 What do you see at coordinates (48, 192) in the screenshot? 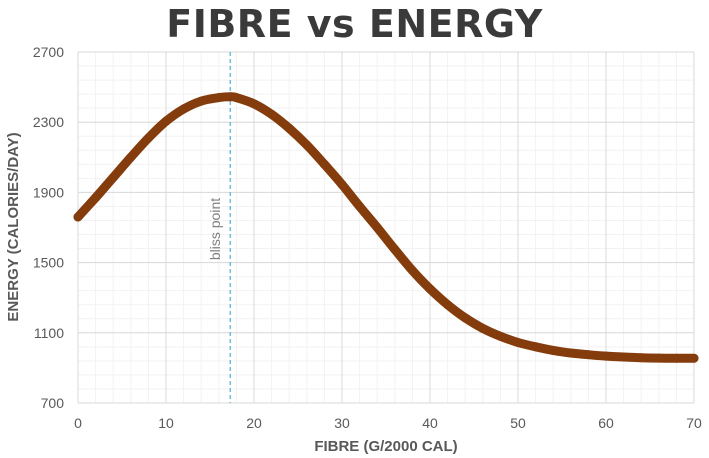
I see `y-tick-label: 1900` at bounding box center [48, 192].